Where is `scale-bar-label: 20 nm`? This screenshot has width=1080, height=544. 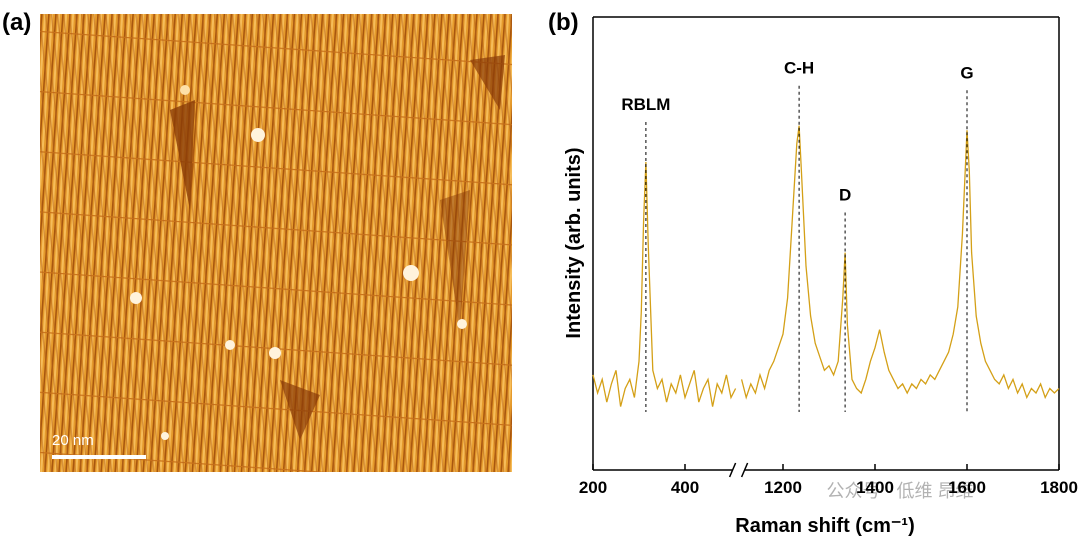
scale-bar-label: 20 nm is located at coordinates (73, 440).